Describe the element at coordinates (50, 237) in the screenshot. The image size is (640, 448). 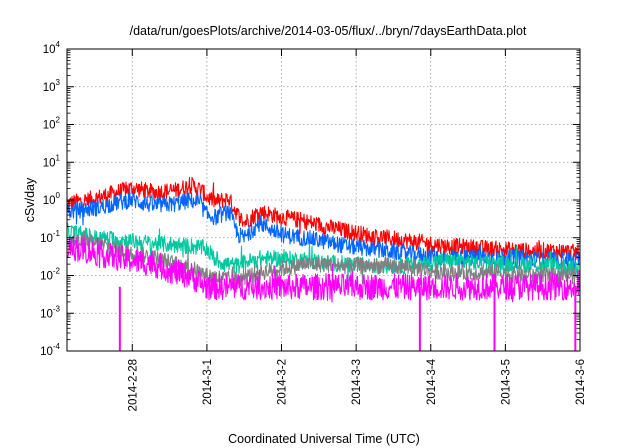
I see `y-tick-label: 10⁻¹` at that location.